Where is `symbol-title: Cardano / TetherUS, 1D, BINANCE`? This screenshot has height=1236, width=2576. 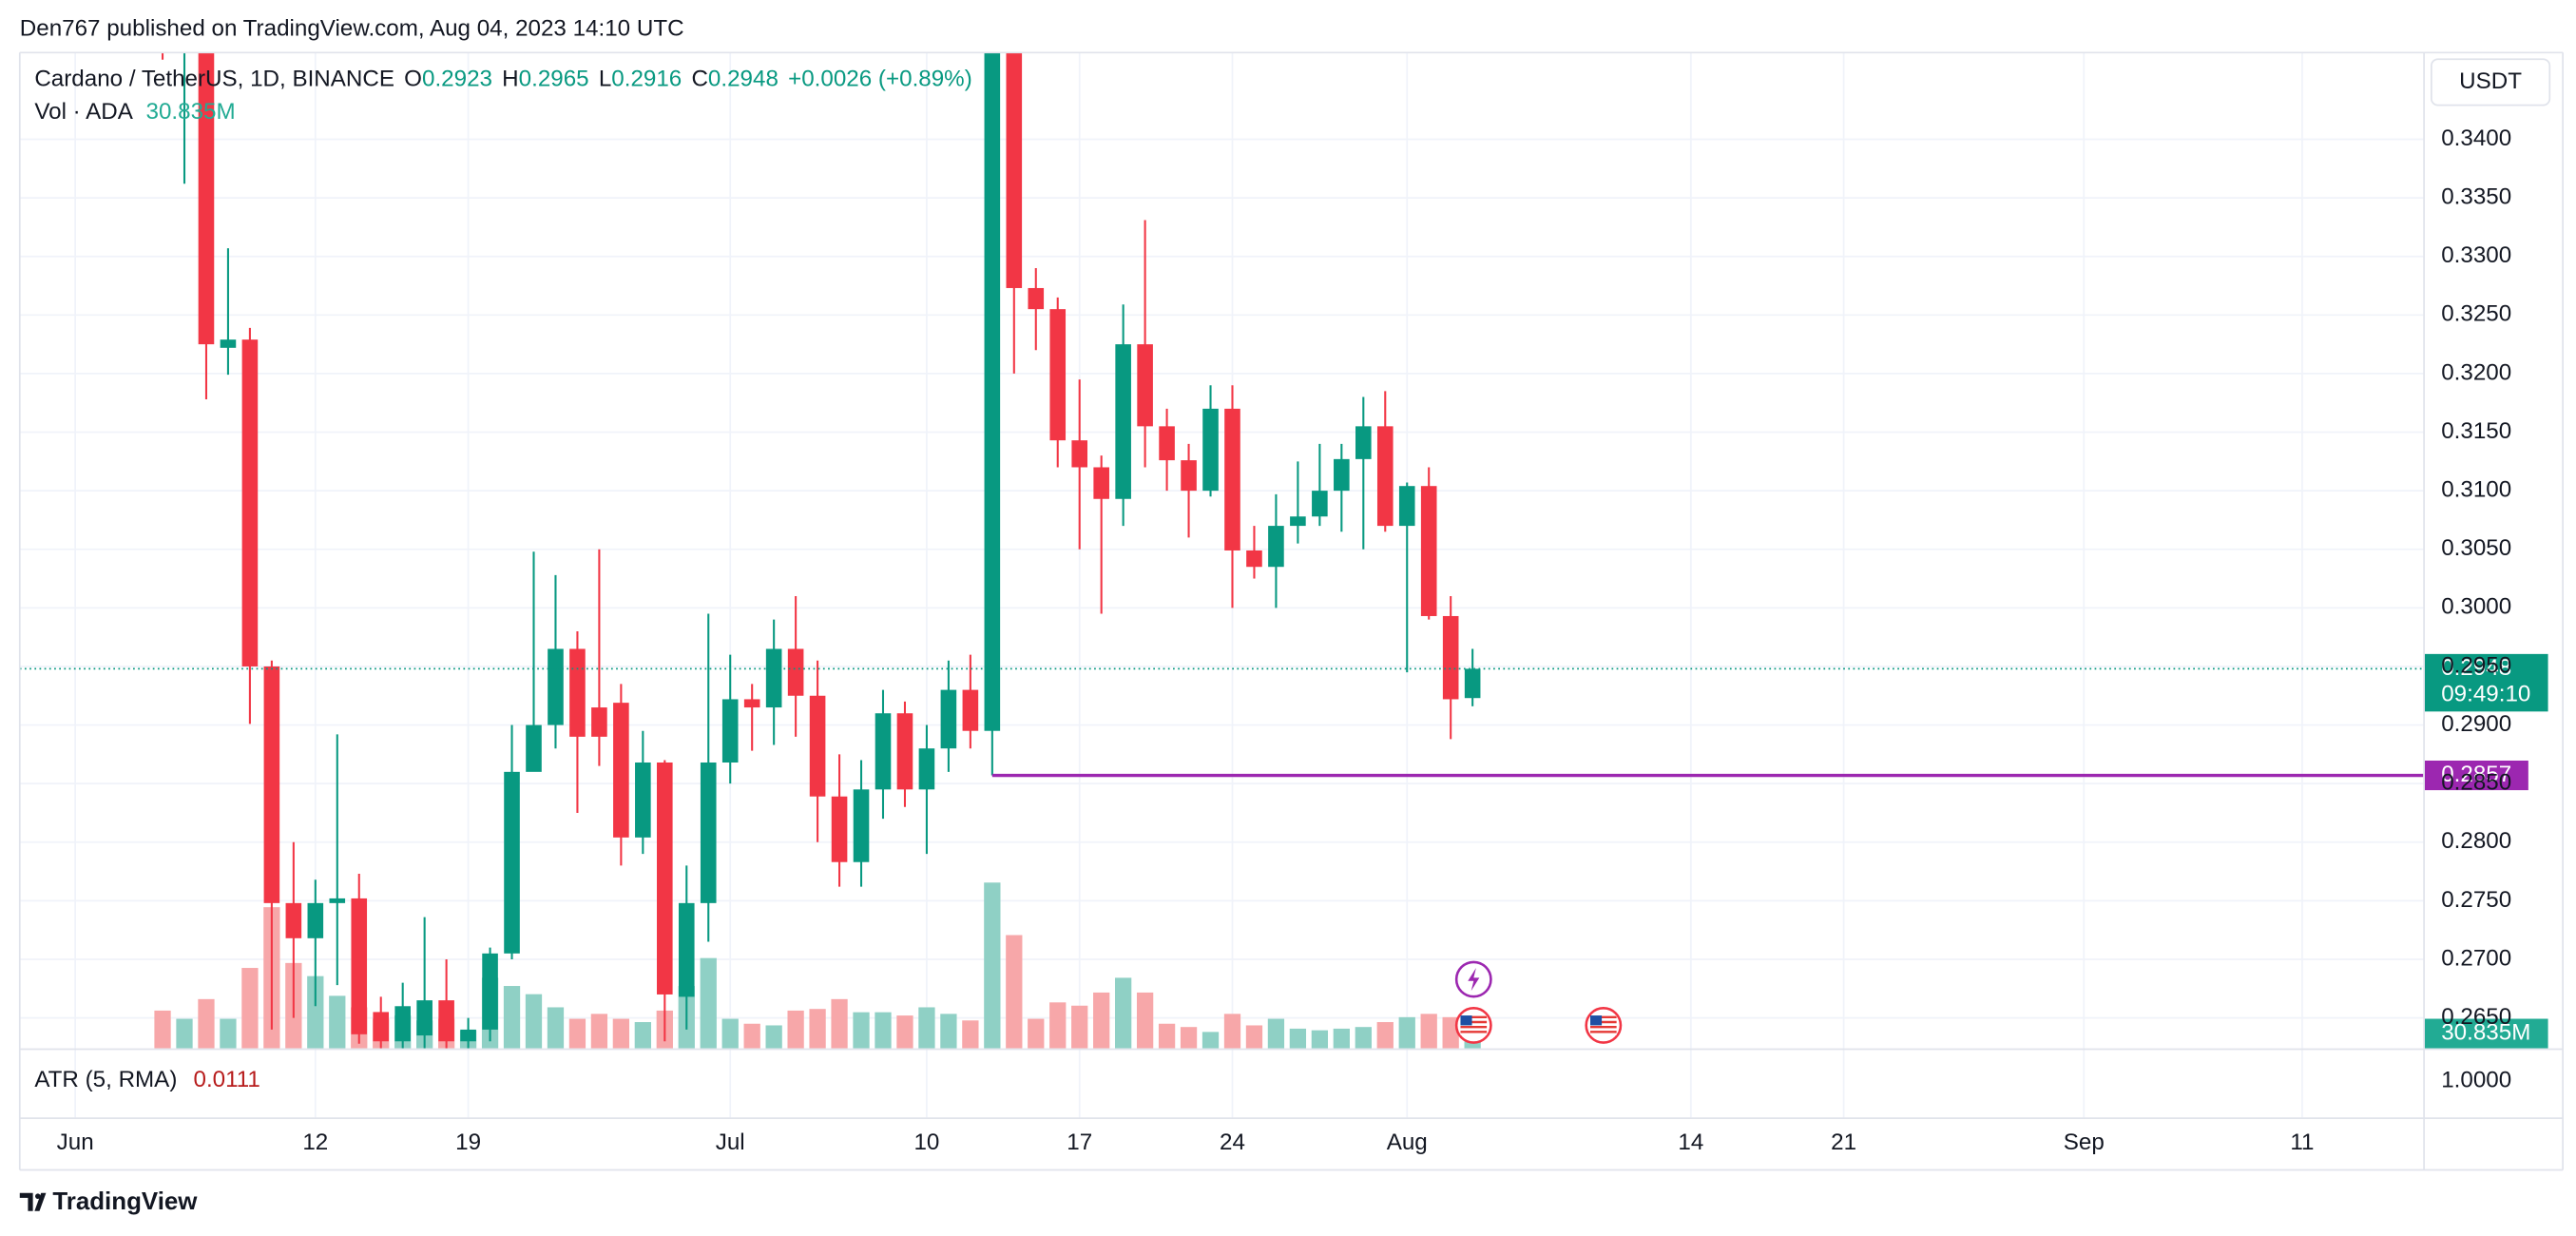
symbol-title: Cardano / TetherUS, 1D, BINANCE is located at coordinates (214, 80).